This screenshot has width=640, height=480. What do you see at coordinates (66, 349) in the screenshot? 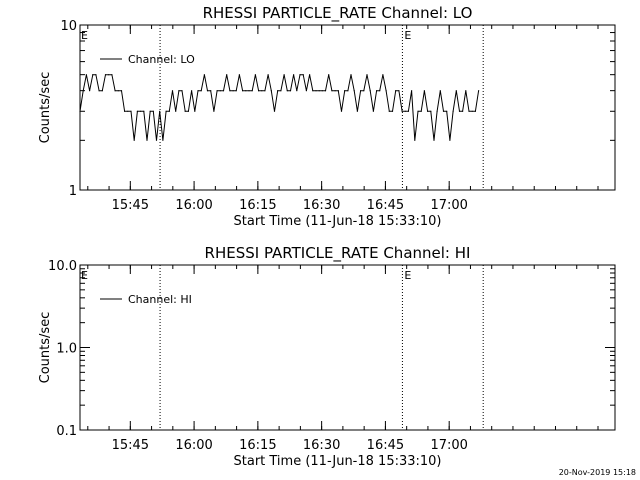
I see `y-tick-label: 1.0` at bounding box center [66, 349].